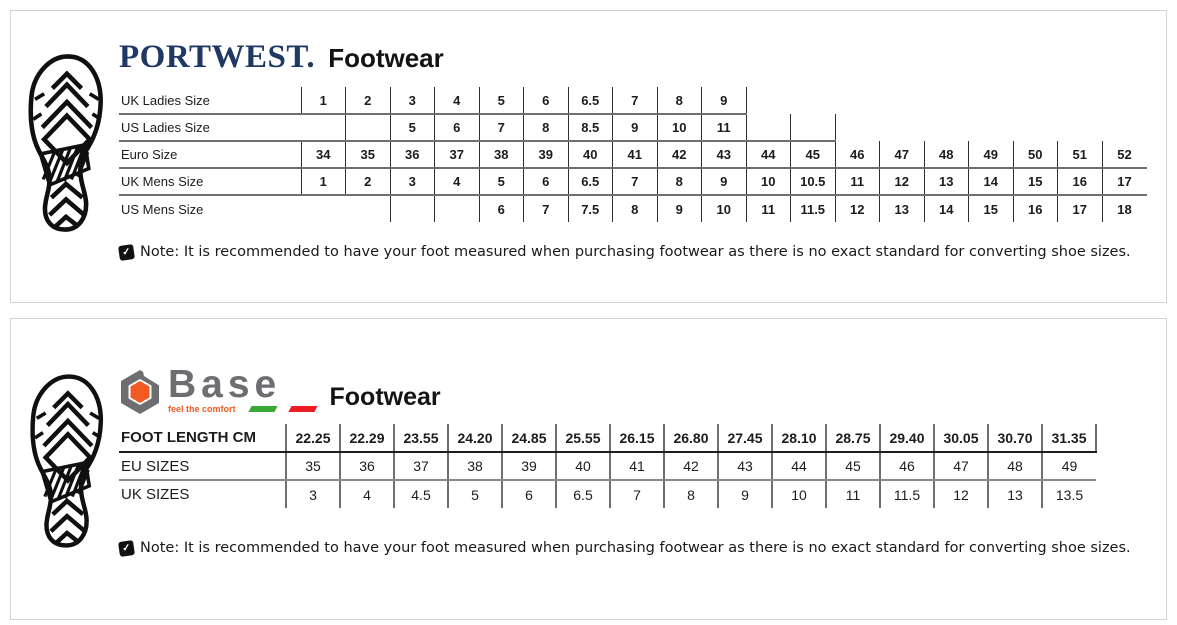 The width and height of the screenshot is (1177, 625). What do you see at coordinates (582, 466) in the screenshot?
I see `size-cell: 40` at bounding box center [582, 466].